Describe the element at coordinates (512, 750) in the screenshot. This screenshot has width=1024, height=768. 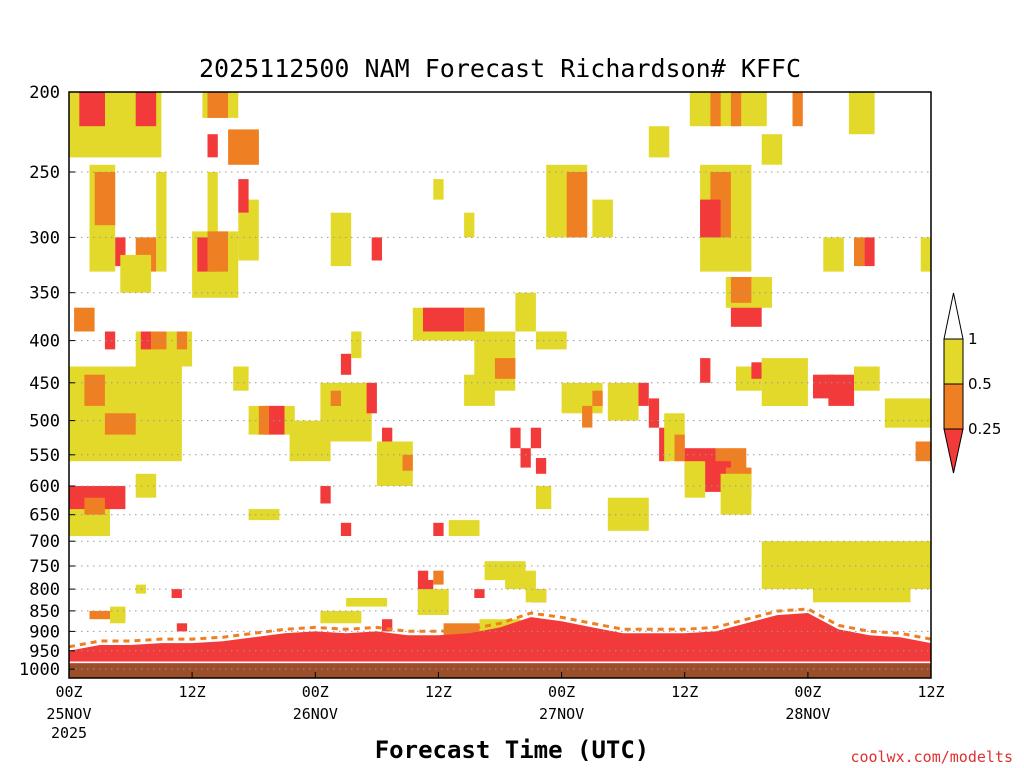
I see `x-axis-label: Forecast Time (UTC)` at that location.